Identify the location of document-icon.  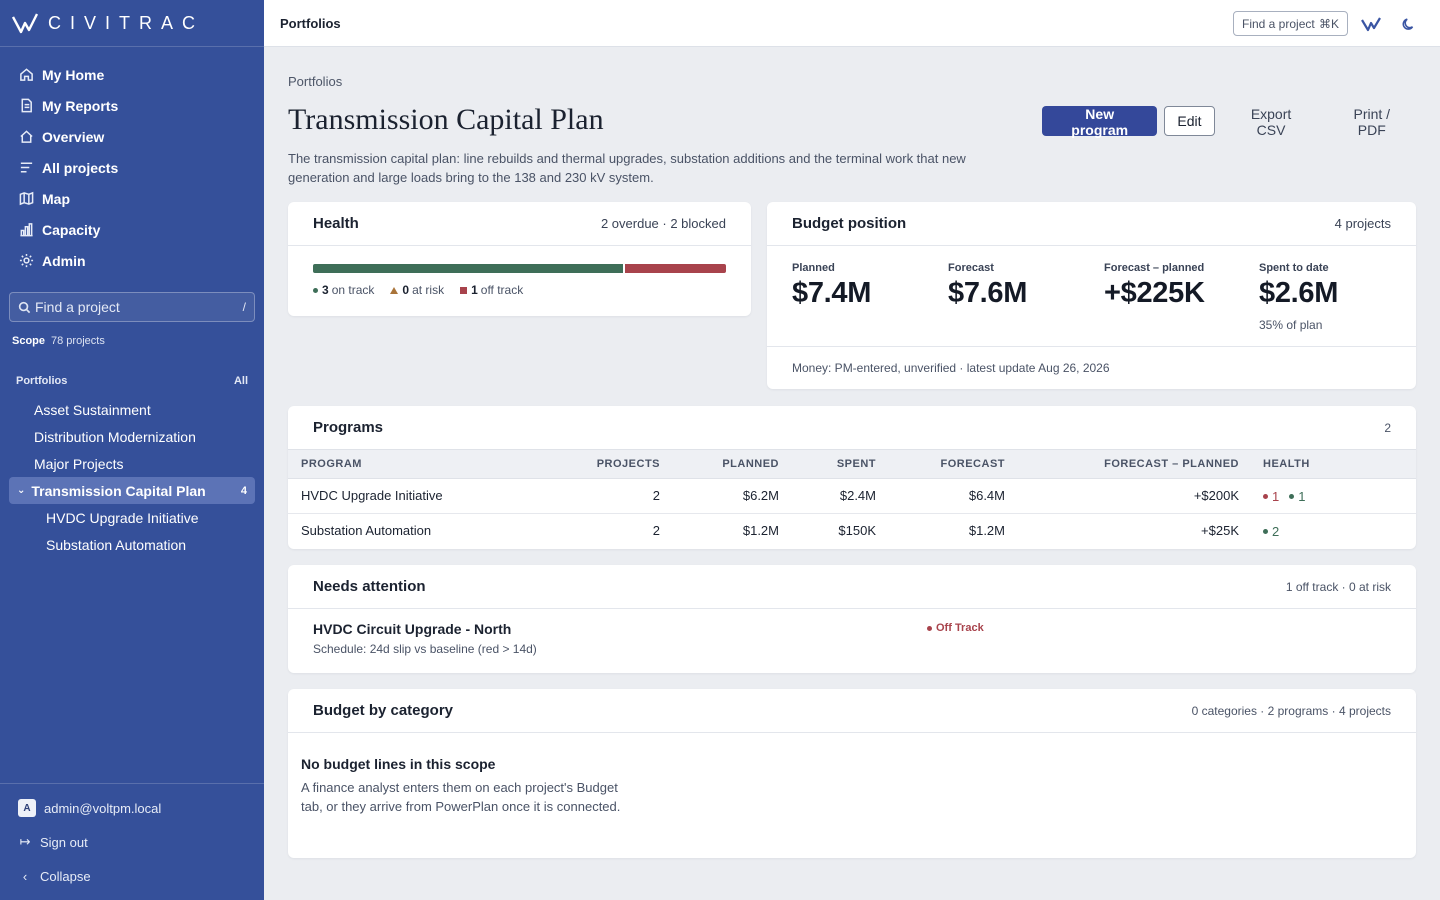
(26, 106).